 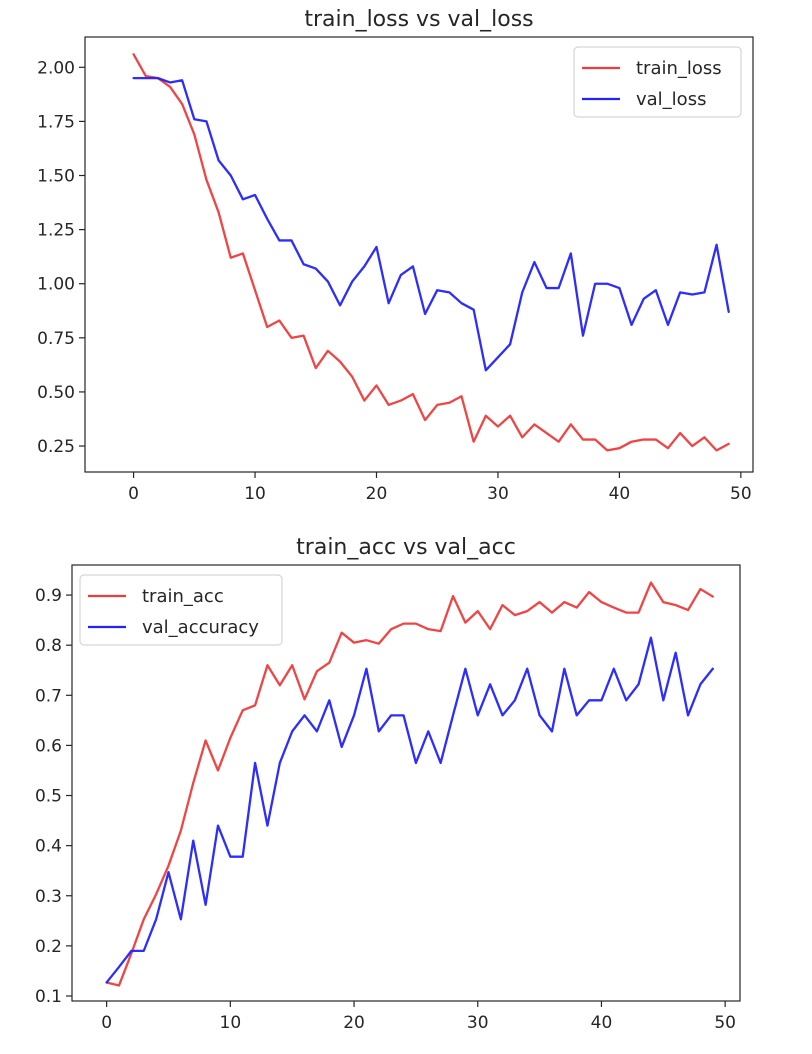 I want to click on legend-label-train_loss: train_loss, so click(x=679, y=68).